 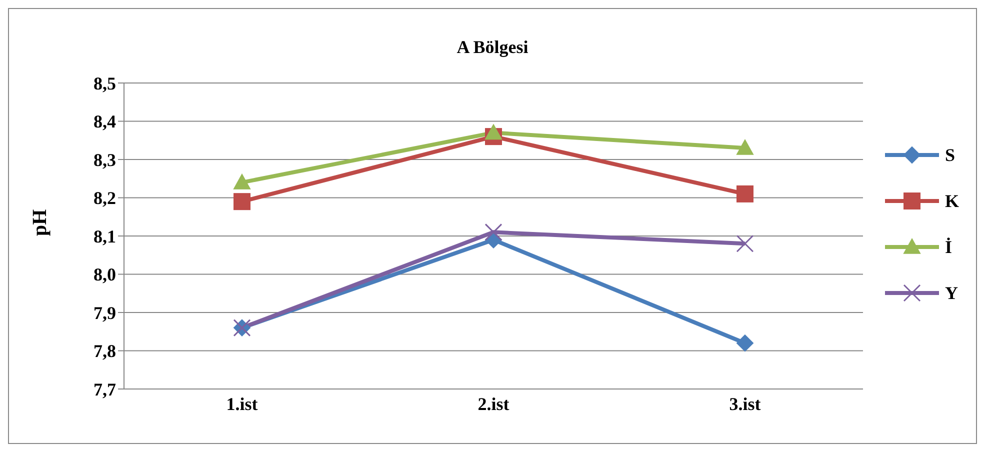 I want to click on chart-title: A Bölgesi, so click(x=493, y=47).